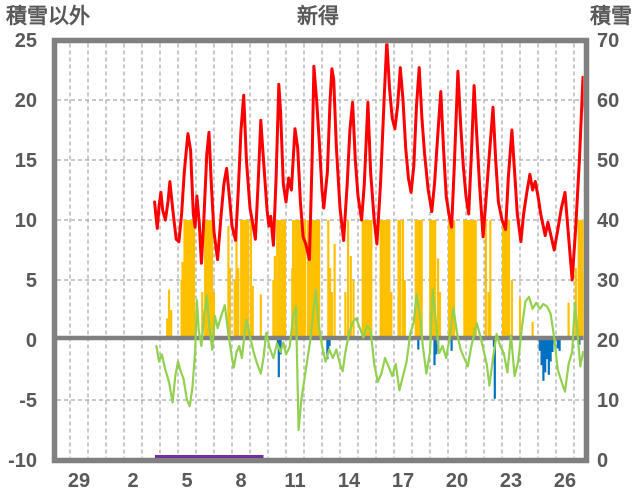  I want to click on x-axis-tick: 2, so click(132, 481).